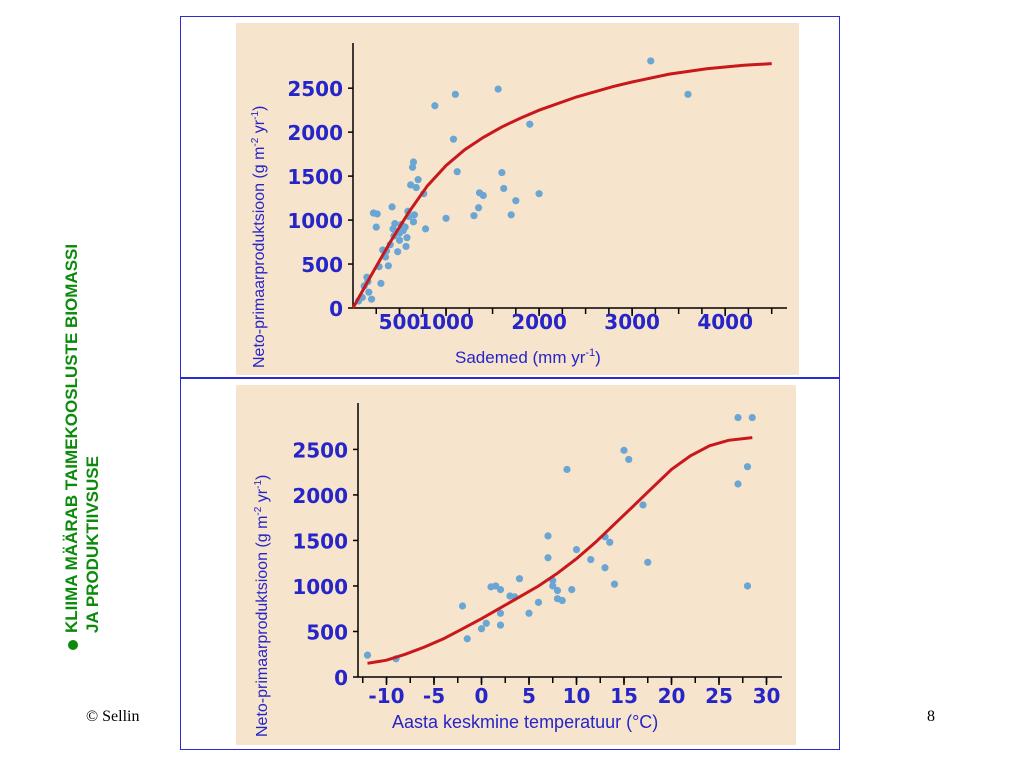 This screenshot has width=1024, height=768. I want to click on page-number: 8, so click(931, 716).